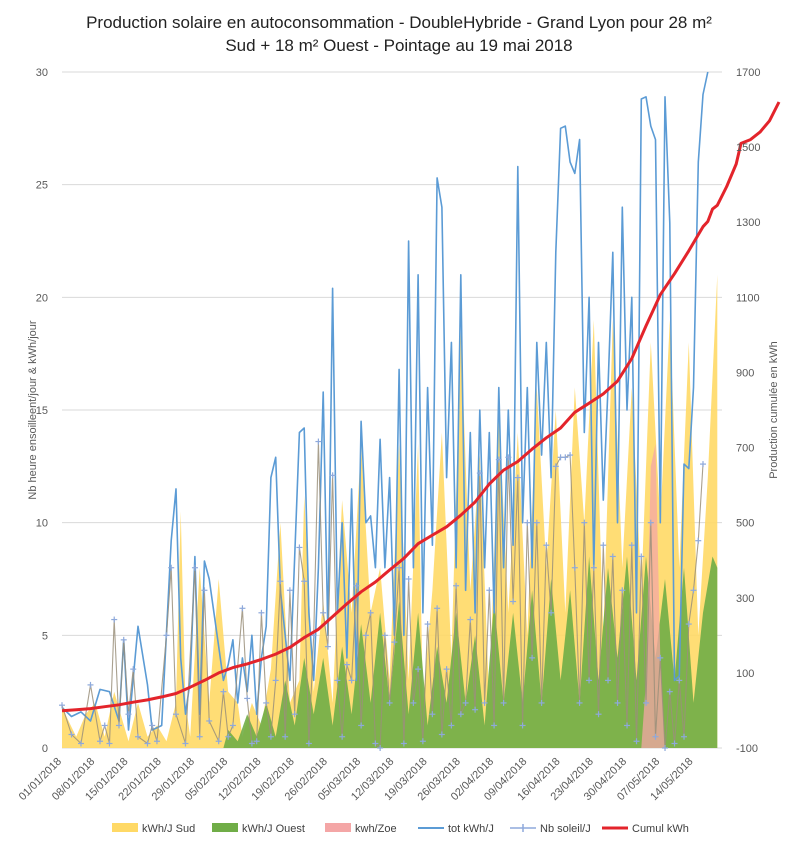 This screenshot has height=847, width=798. What do you see at coordinates (168, 829) in the screenshot?
I see `legend-label: kWh/J Sud` at bounding box center [168, 829].